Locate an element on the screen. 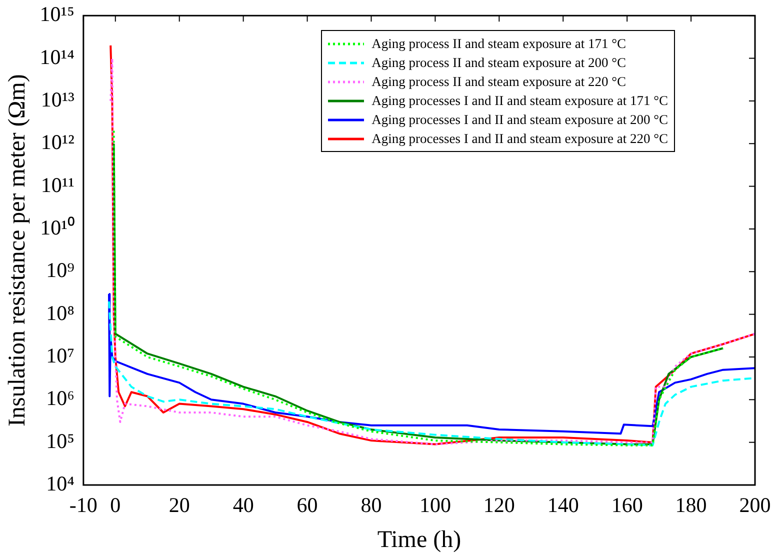 Image resolution: width=775 pixels, height=559 pixels. x-tick-label: 160 is located at coordinates (627, 505).